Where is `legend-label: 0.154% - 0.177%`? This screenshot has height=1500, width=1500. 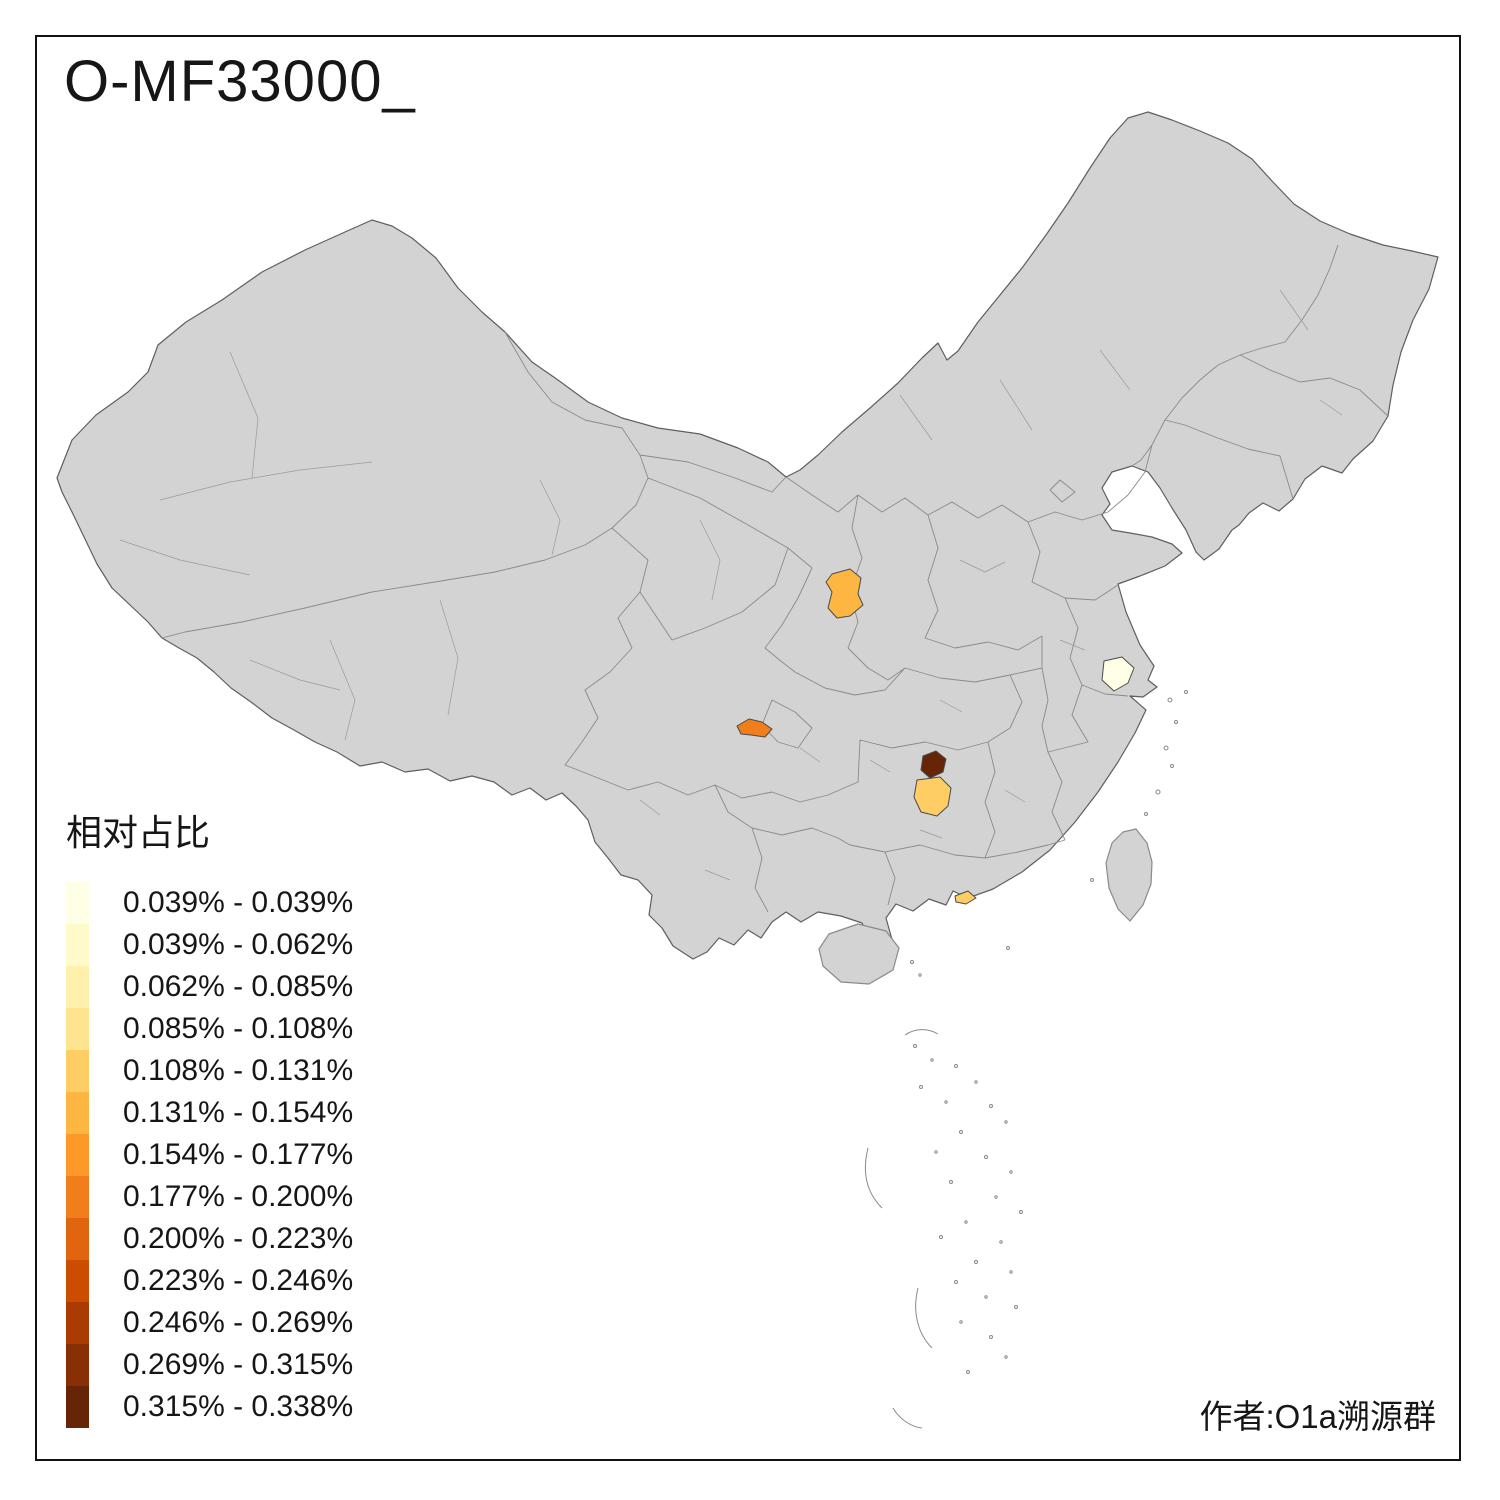
legend-label: 0.154% - 0.177% is located at coordinates (238, 1154).